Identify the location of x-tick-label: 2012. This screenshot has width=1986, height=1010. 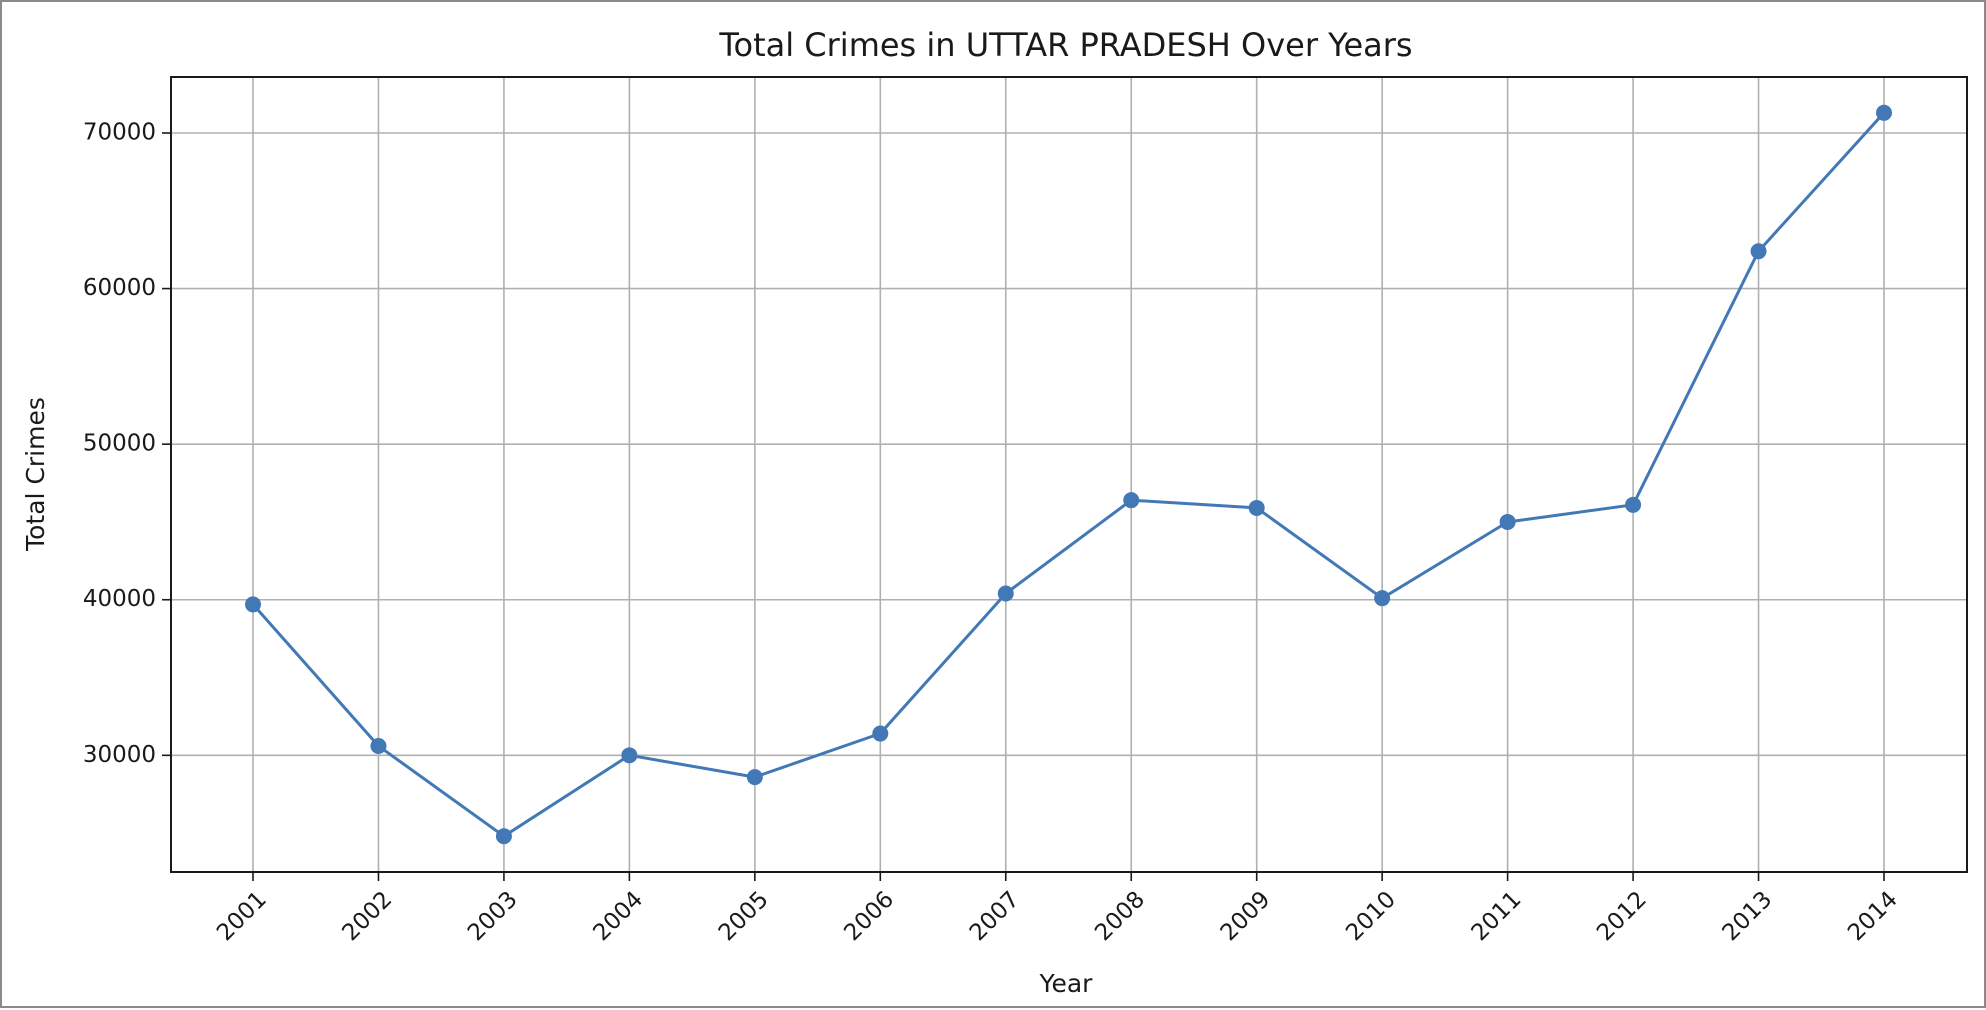
(1622, 916).